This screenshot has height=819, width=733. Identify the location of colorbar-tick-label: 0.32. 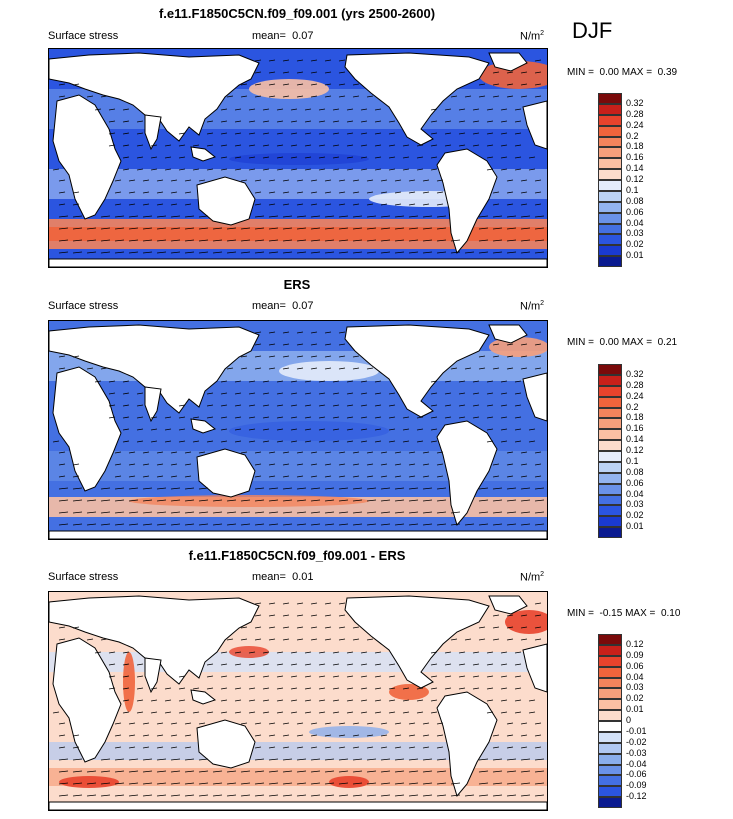
(635, 102).